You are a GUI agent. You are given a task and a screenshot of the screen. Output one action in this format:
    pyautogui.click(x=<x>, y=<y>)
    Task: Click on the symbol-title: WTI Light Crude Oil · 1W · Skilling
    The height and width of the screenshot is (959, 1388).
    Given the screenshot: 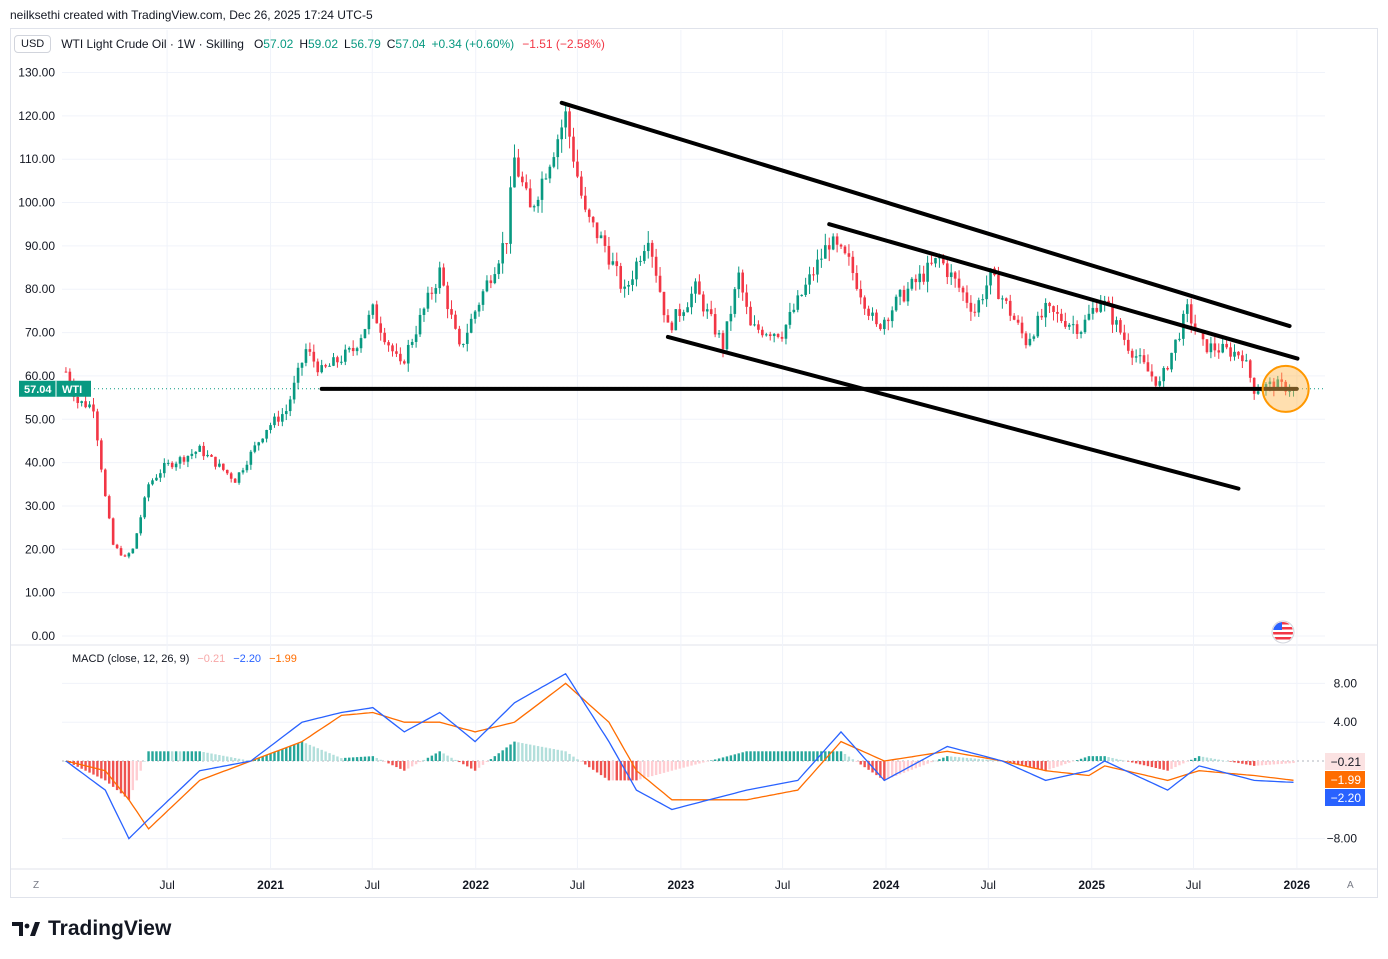 What is the action you would take?
    pyautogui.click(x=152, y=44)
    